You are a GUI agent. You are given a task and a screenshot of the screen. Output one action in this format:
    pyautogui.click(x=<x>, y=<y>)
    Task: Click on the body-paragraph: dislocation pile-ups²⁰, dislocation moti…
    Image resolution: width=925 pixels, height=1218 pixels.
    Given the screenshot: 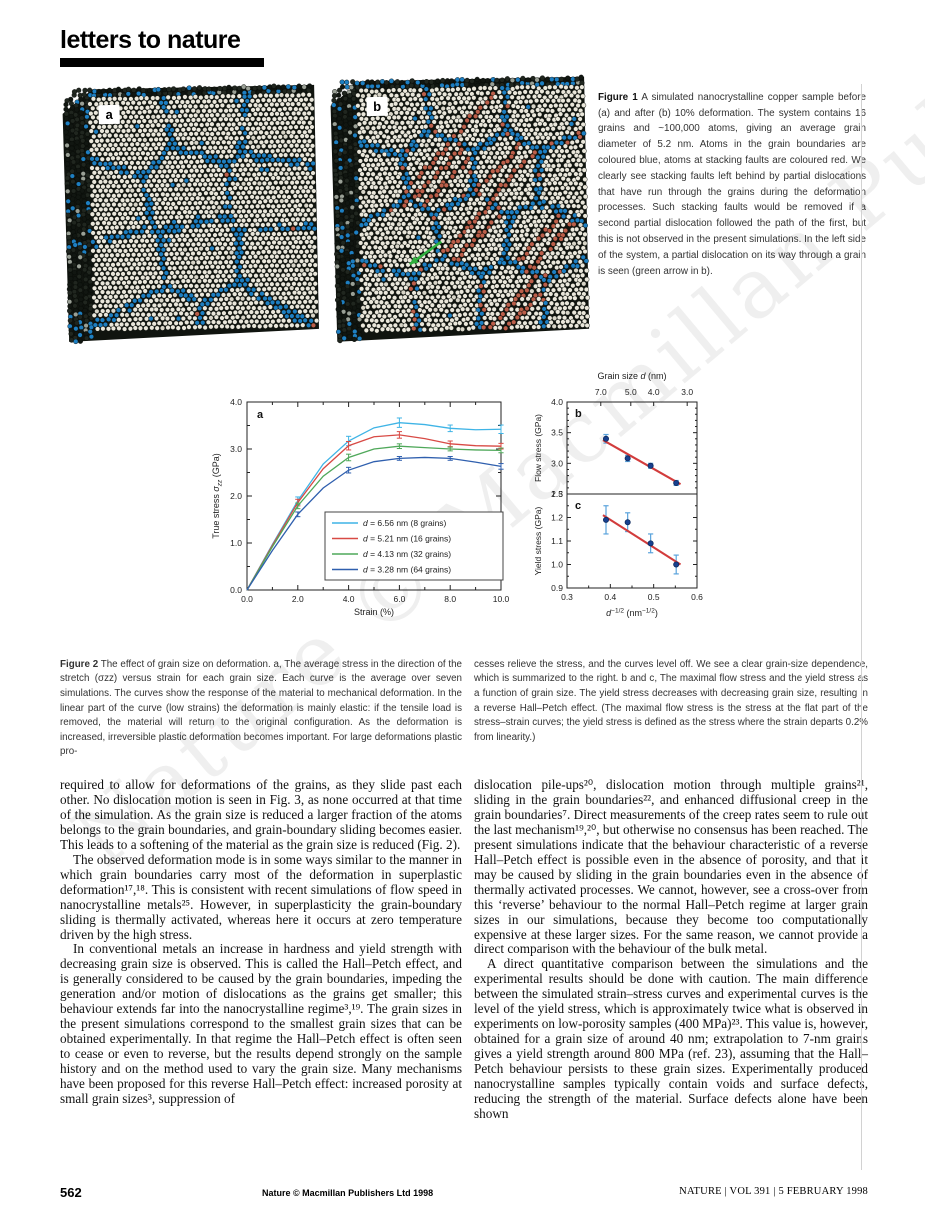 What is the action you would take?
    pyautogui.click(x=671, y=867)
    